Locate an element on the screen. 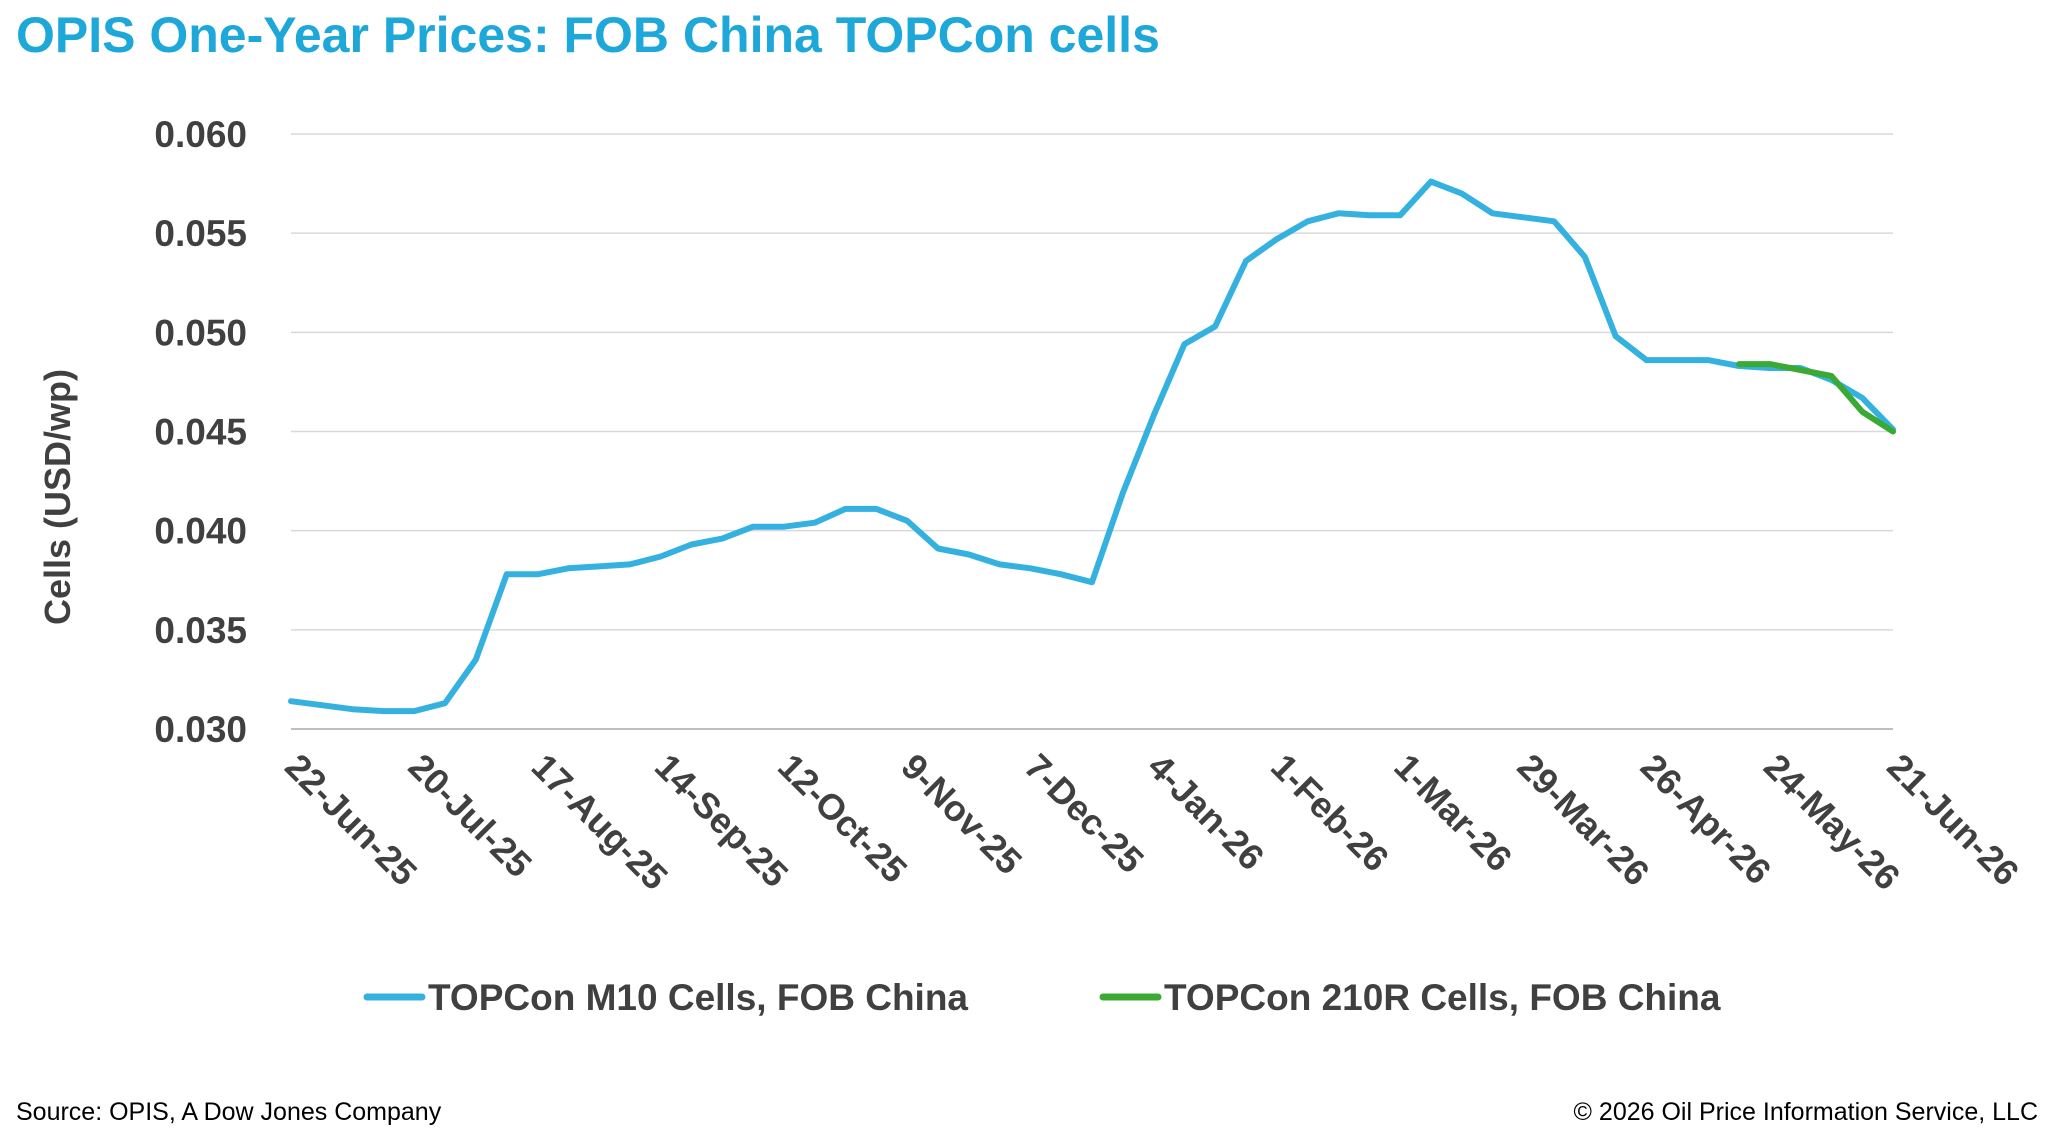 This screenshot has width=2048, height=1141. x-tick-label: 29-Mar-26 is located at coordinates (1584, 820).